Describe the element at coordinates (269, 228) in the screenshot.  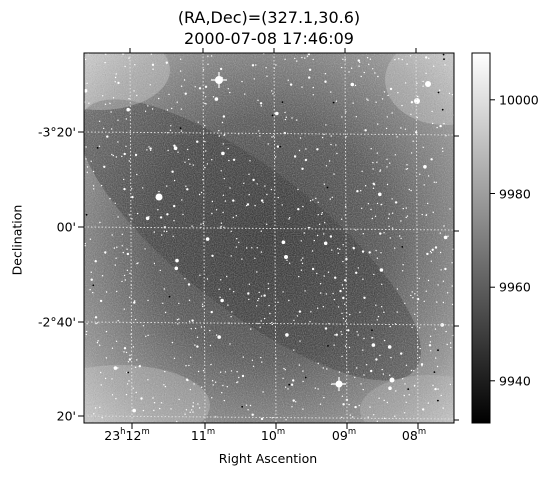
I see `dec-grid-line` at that location.